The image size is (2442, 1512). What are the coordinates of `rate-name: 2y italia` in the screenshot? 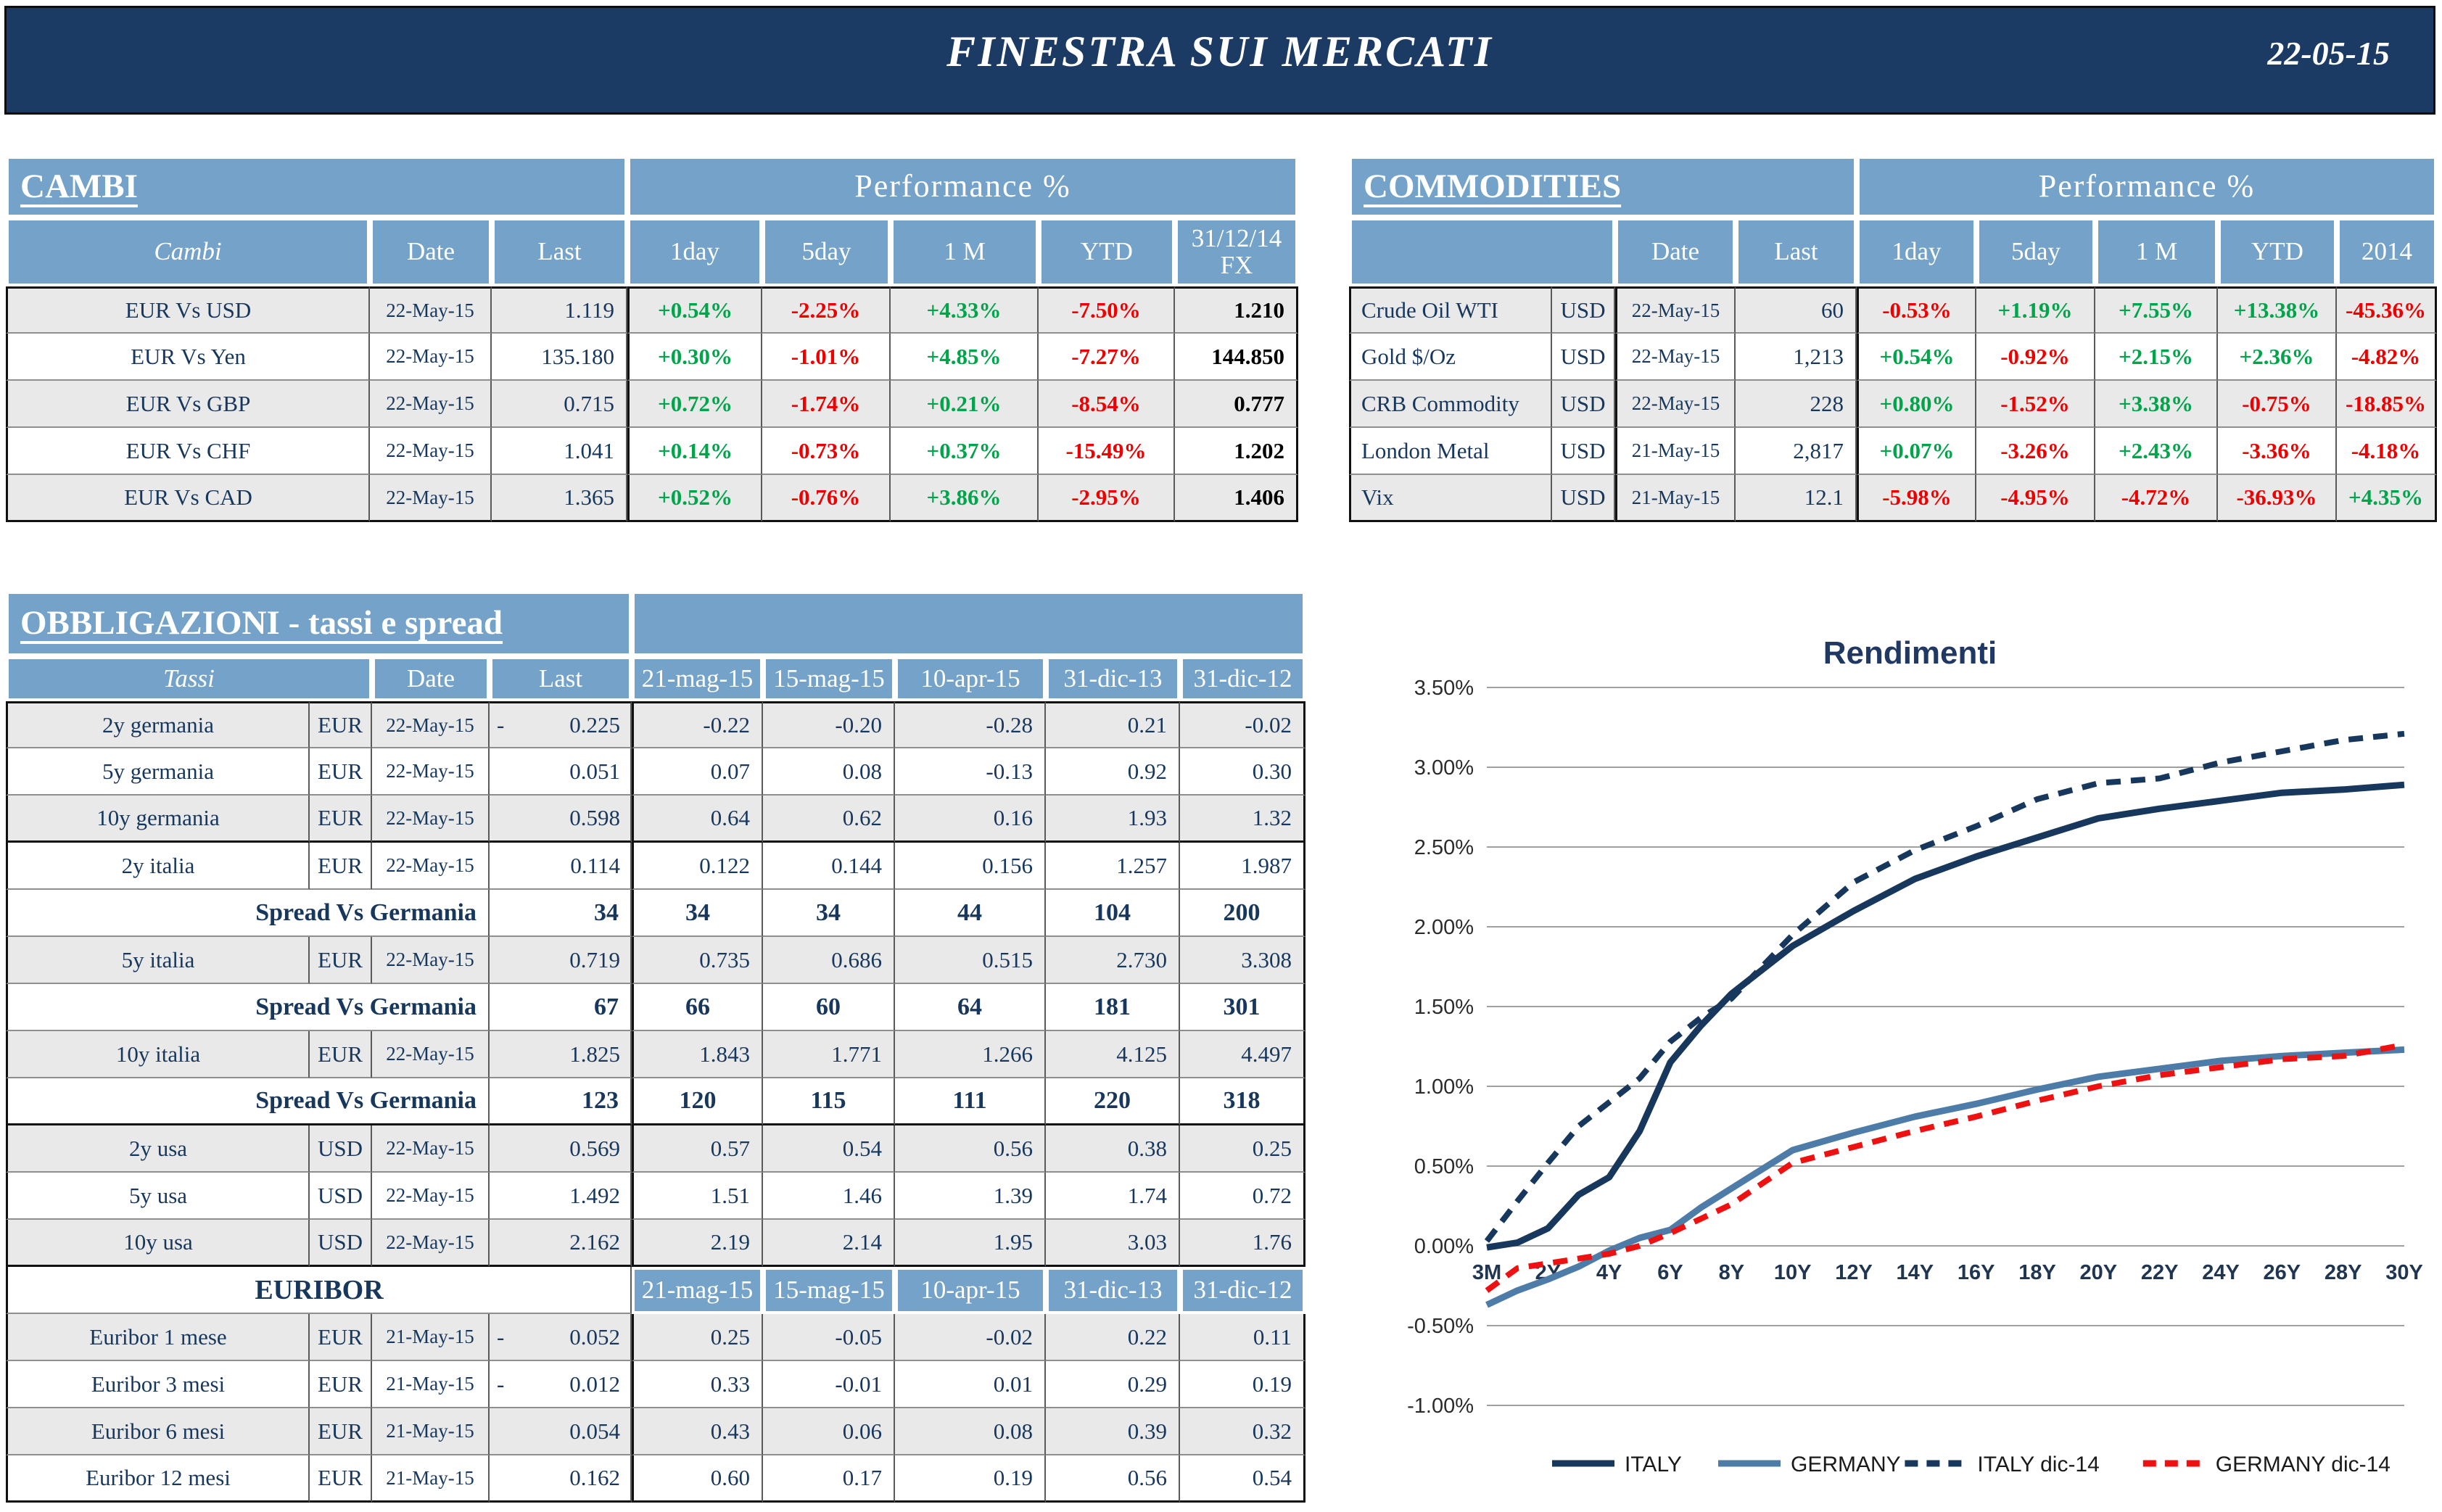 It's located at (158, 866).